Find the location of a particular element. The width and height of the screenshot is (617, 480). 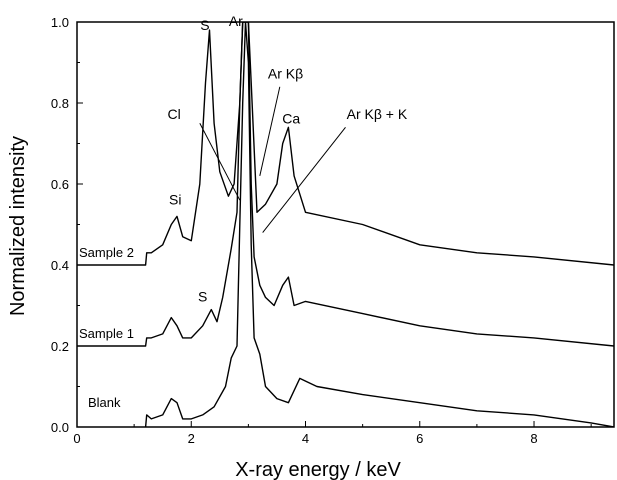

peak-label: Ar Kβ + K is located at coordinates (377, 114).